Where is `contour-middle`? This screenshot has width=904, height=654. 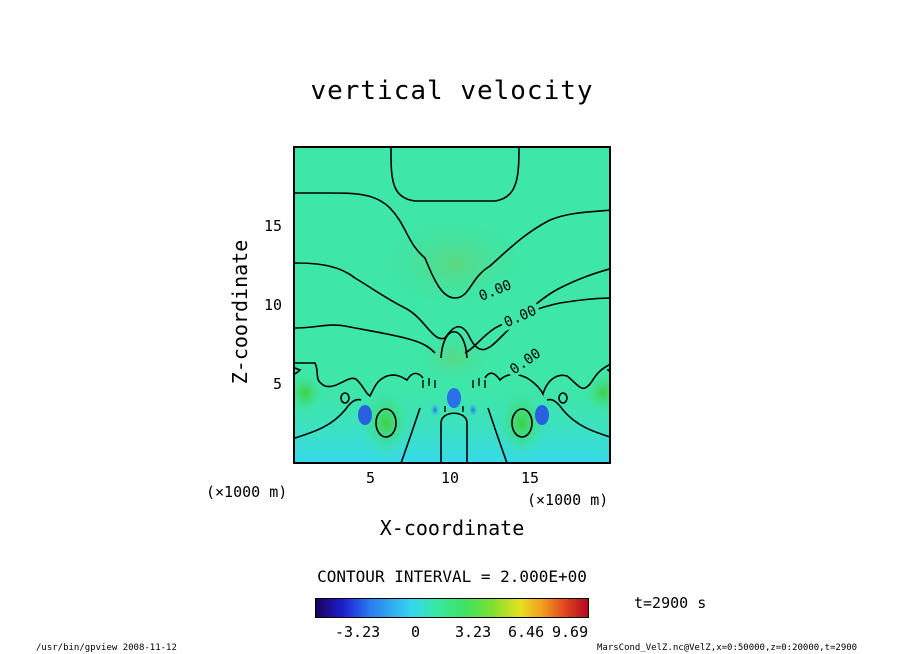 contour-middle is located at coordinates (452, 306).